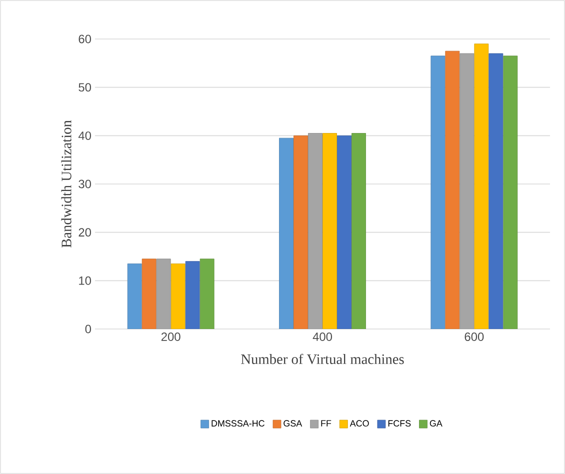  I want to click on y-tick-label: 60, so click(85, 39).